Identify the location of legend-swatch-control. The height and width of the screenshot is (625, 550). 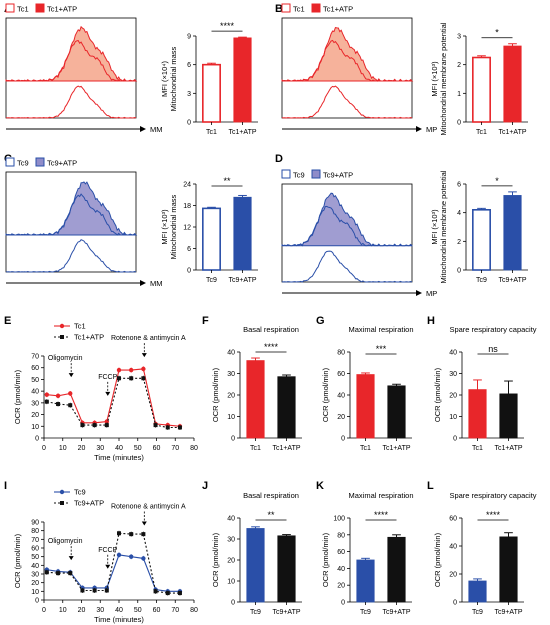
(10, 8).